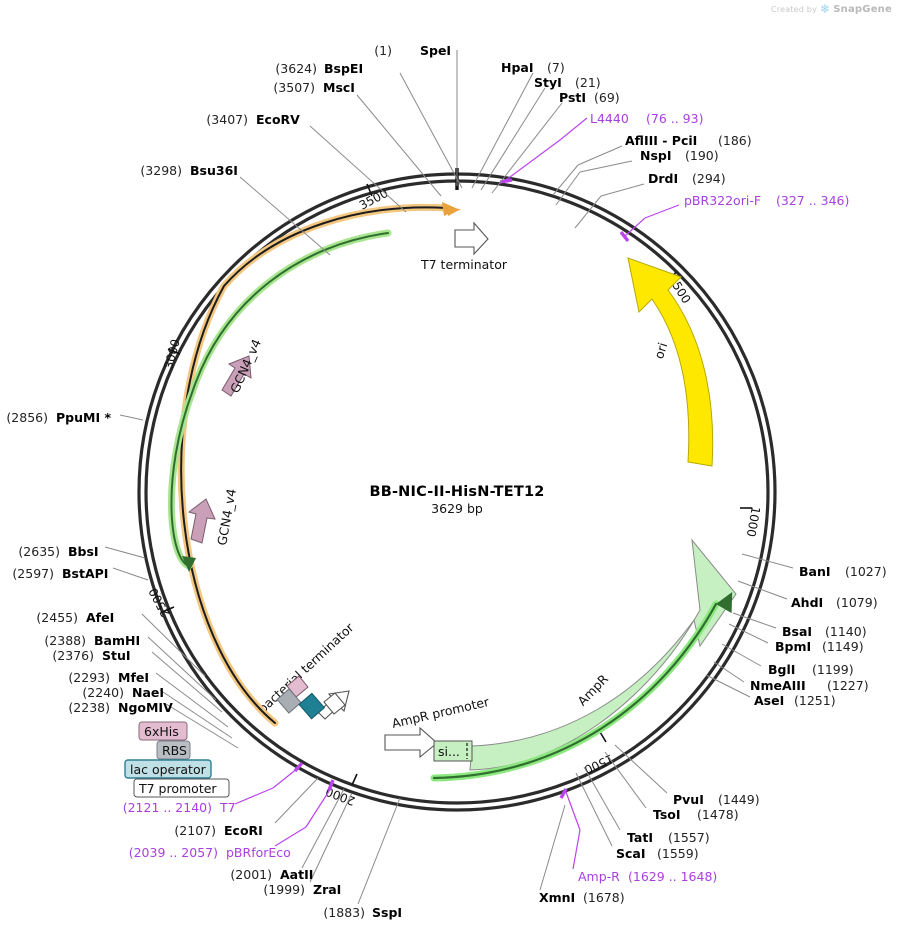 Image resolution: width=900 pixels, height=931 pixels. I want to click on enzyme-label-tsoi: TsoI (1478), so click(696, 814).